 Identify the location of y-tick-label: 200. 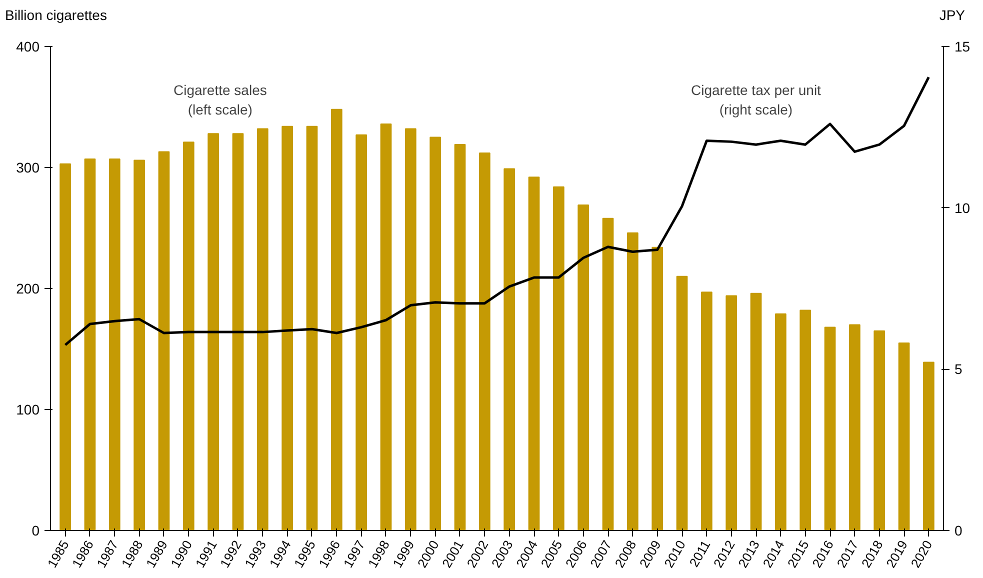
(28, 288).